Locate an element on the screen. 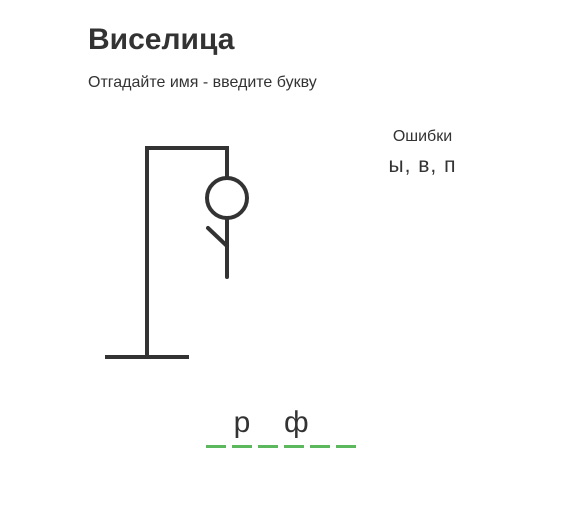  wrong-guesses-label: Ошибки is located at coordinates (422, 136).